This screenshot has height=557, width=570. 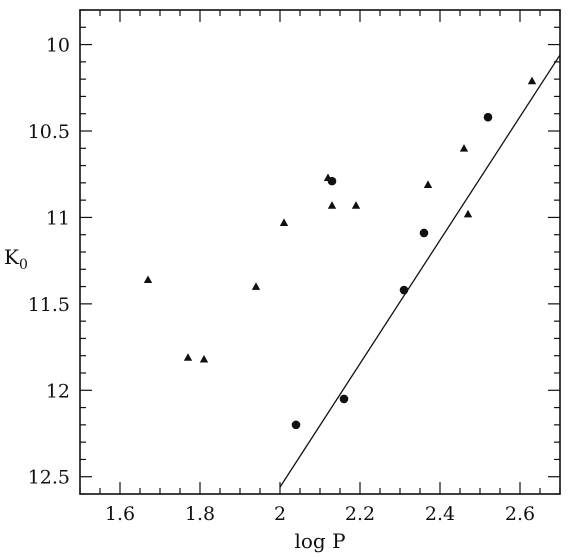 What do you see at coordinates (49, 478) in the screenshot?
I see `y-tick-label: 12.5` at bounding box center [49, 478].